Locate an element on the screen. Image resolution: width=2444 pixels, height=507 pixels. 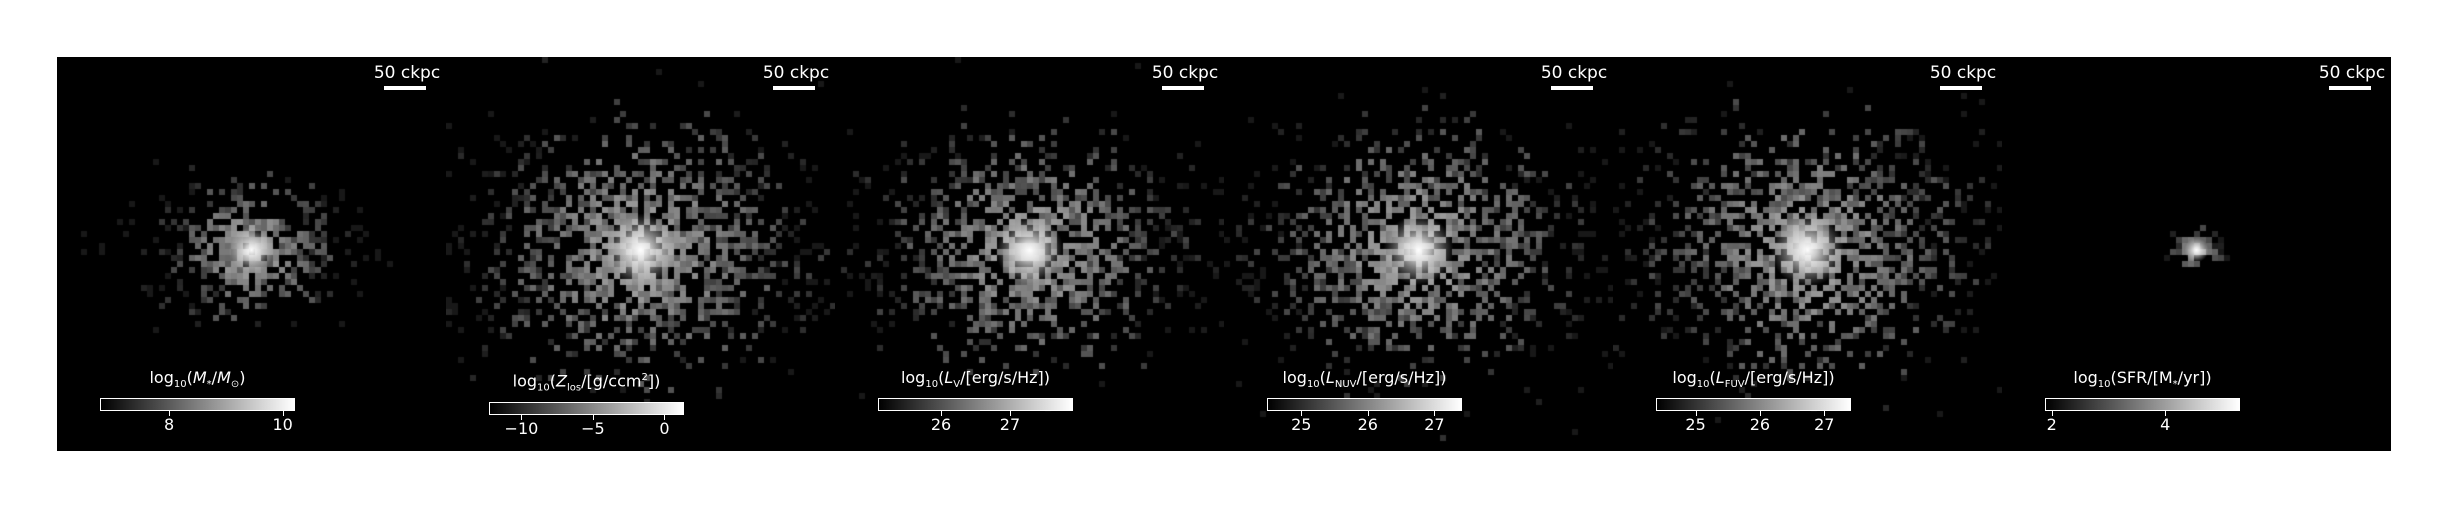
panel-luminosity-v: 50 ckpc log10(LV/[erg/s/Hz]) 26 27 is located at coordinates (1029, 254).